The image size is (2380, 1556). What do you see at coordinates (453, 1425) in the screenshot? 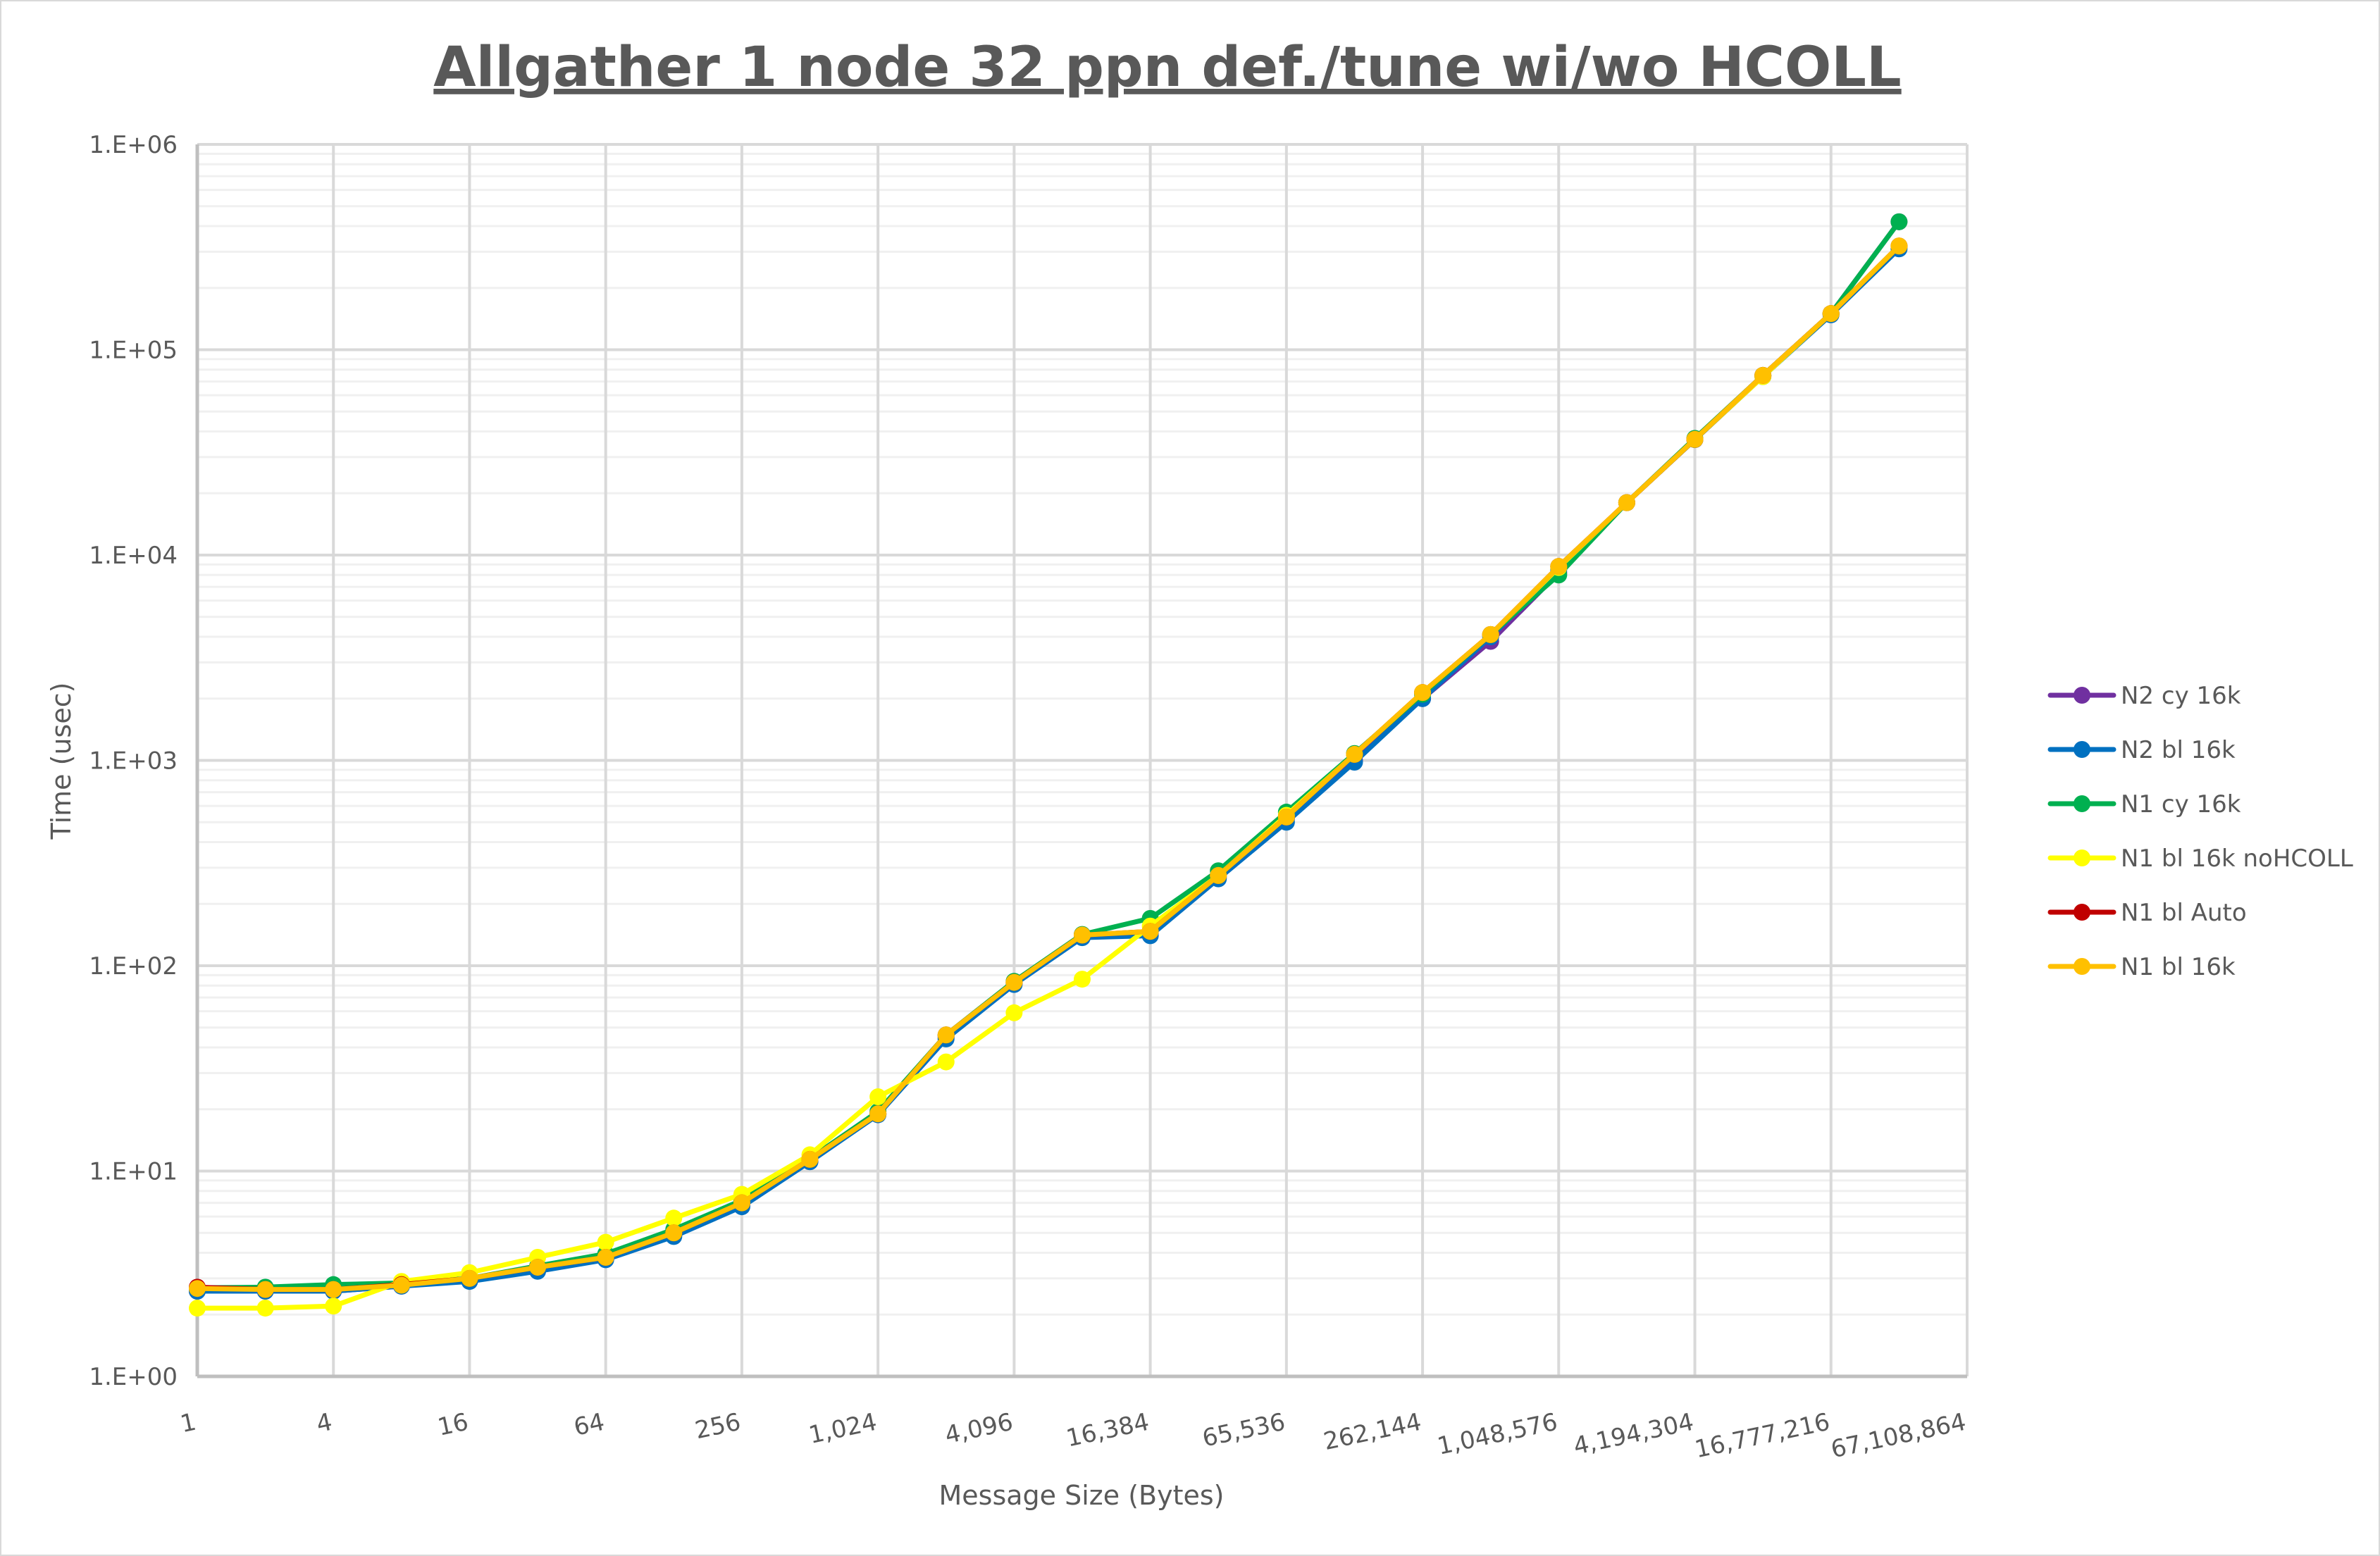
I see `x-tick-label: 16` at bounding box center [453, 1425].